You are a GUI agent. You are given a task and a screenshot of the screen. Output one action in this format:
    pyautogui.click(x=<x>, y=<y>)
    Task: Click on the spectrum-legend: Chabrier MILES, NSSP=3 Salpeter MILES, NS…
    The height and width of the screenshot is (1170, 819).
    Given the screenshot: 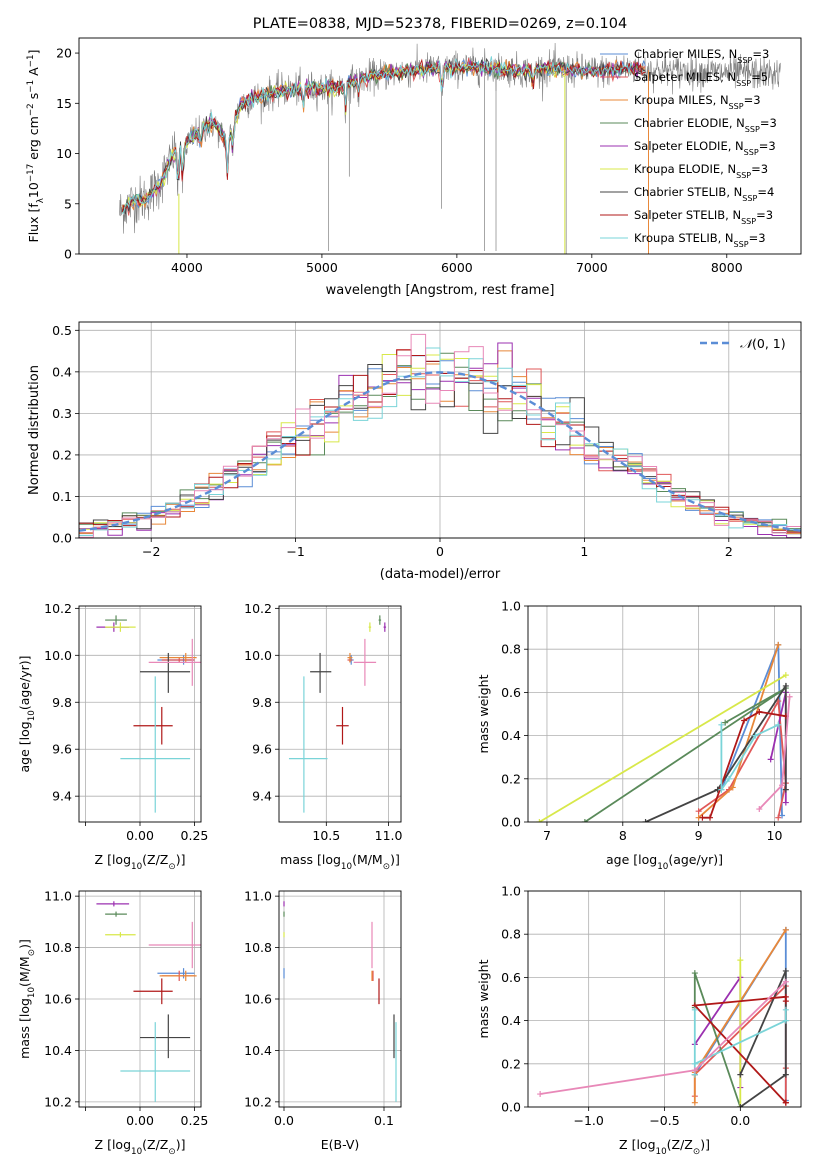 What is the action you would take?
    pyautogui.click(x=688, y=148)
    